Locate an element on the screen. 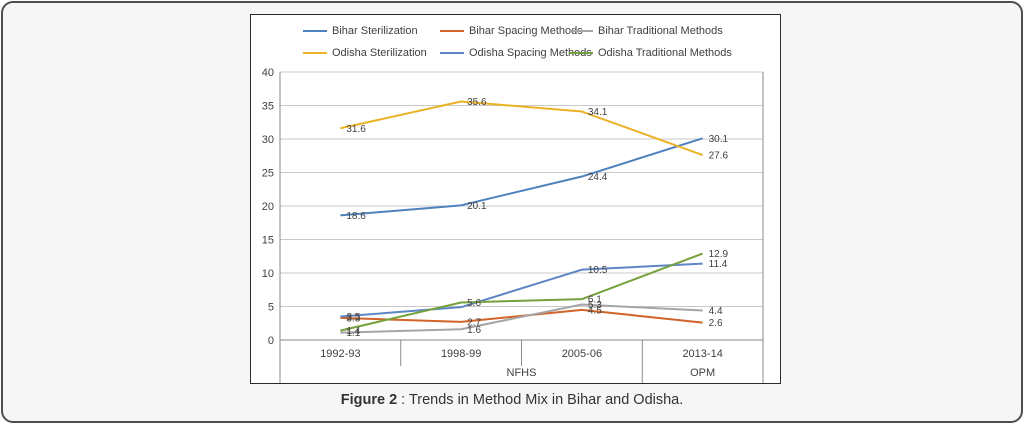 This screenshot has height=424, width=1024. legend-item-4: Odisha Spacing Methods is located at coordinates (516, 52).